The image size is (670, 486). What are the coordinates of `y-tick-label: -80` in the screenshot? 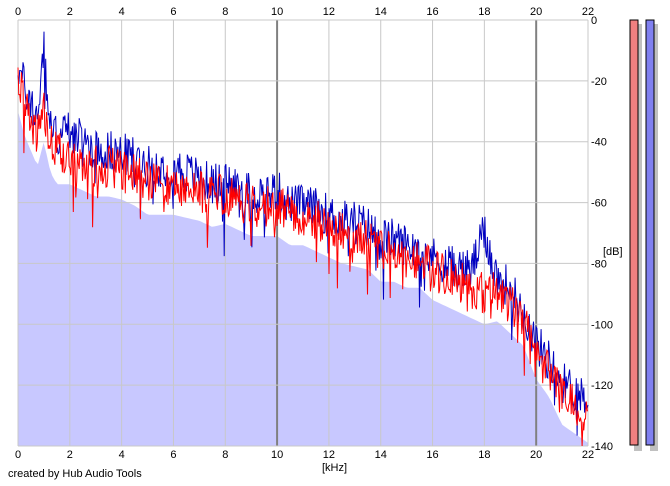 It's located at (599, 264).